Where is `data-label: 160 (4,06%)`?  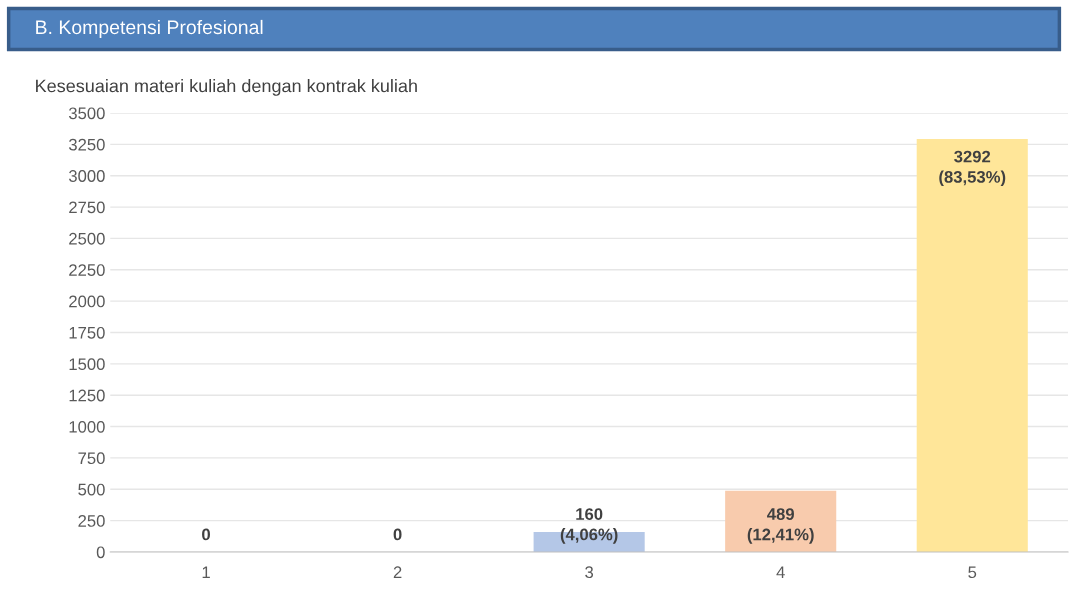 data-label: 160 (4,06%) is located at coordinates (589, 526).